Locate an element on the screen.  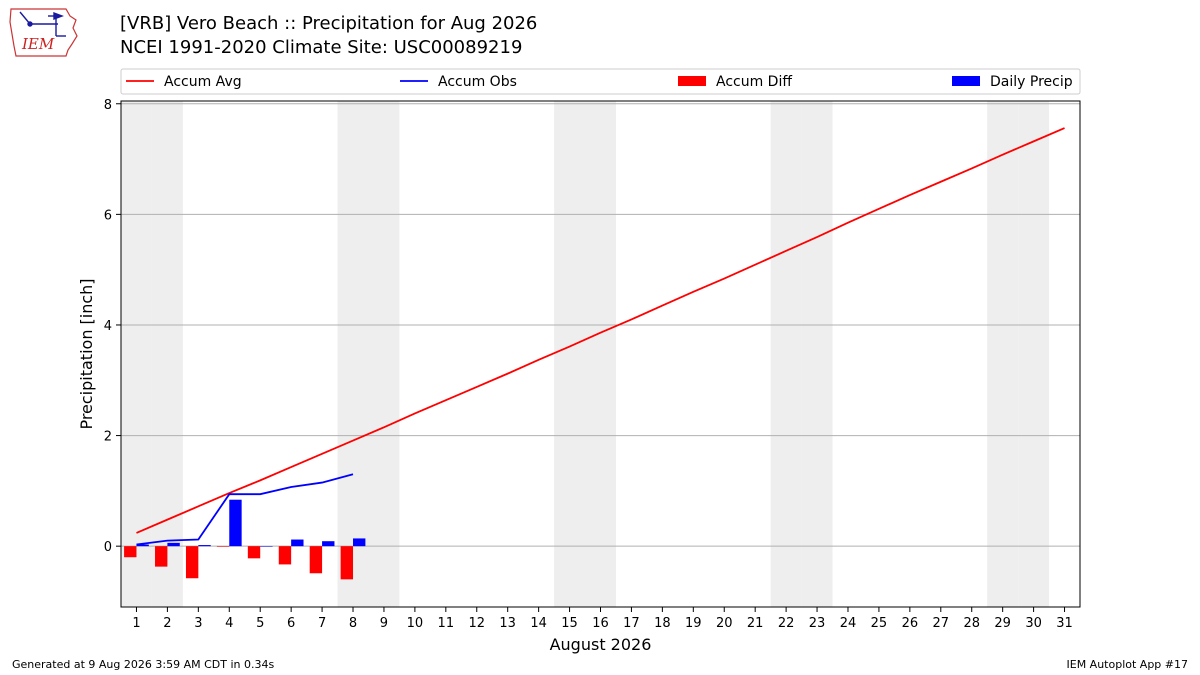
x-tick-label: 31 is located at coordinates (1064, 623).